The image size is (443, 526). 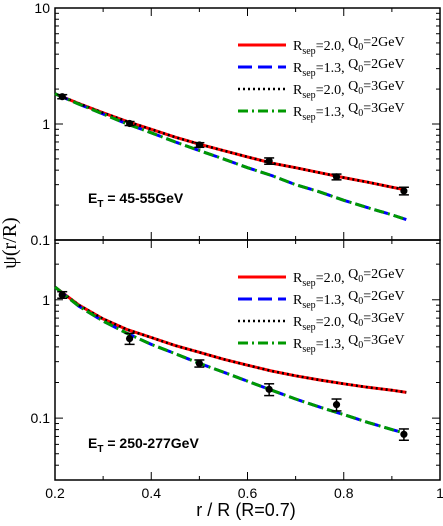 What do you see at coordinates (143, 198) in the screenshot?
I see `et-annotation-part: = 45-55GeV` at bounding box center [143, 198].